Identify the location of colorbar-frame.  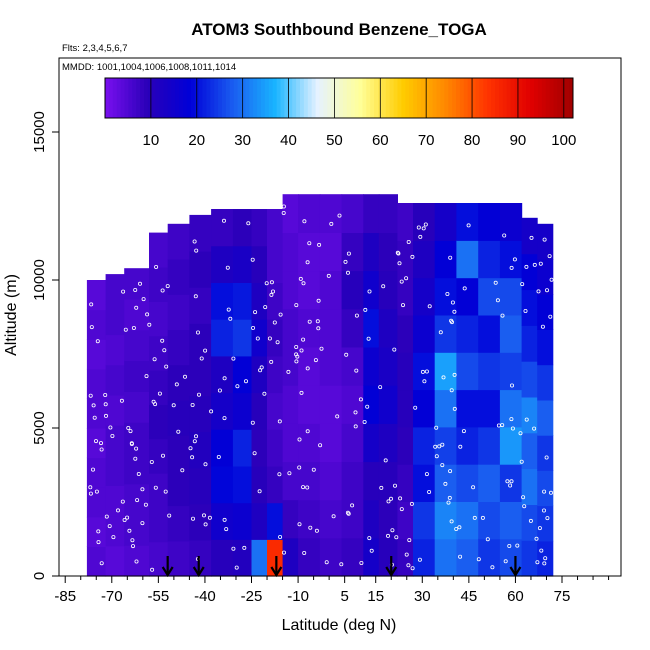
(339, 98).